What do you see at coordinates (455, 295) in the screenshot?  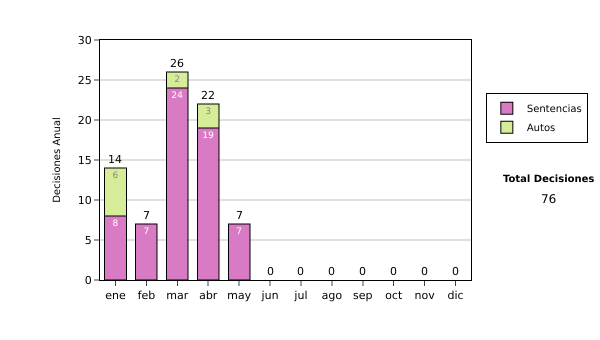 I see `x-tick-label: dic` at bounding box center [455, 295].